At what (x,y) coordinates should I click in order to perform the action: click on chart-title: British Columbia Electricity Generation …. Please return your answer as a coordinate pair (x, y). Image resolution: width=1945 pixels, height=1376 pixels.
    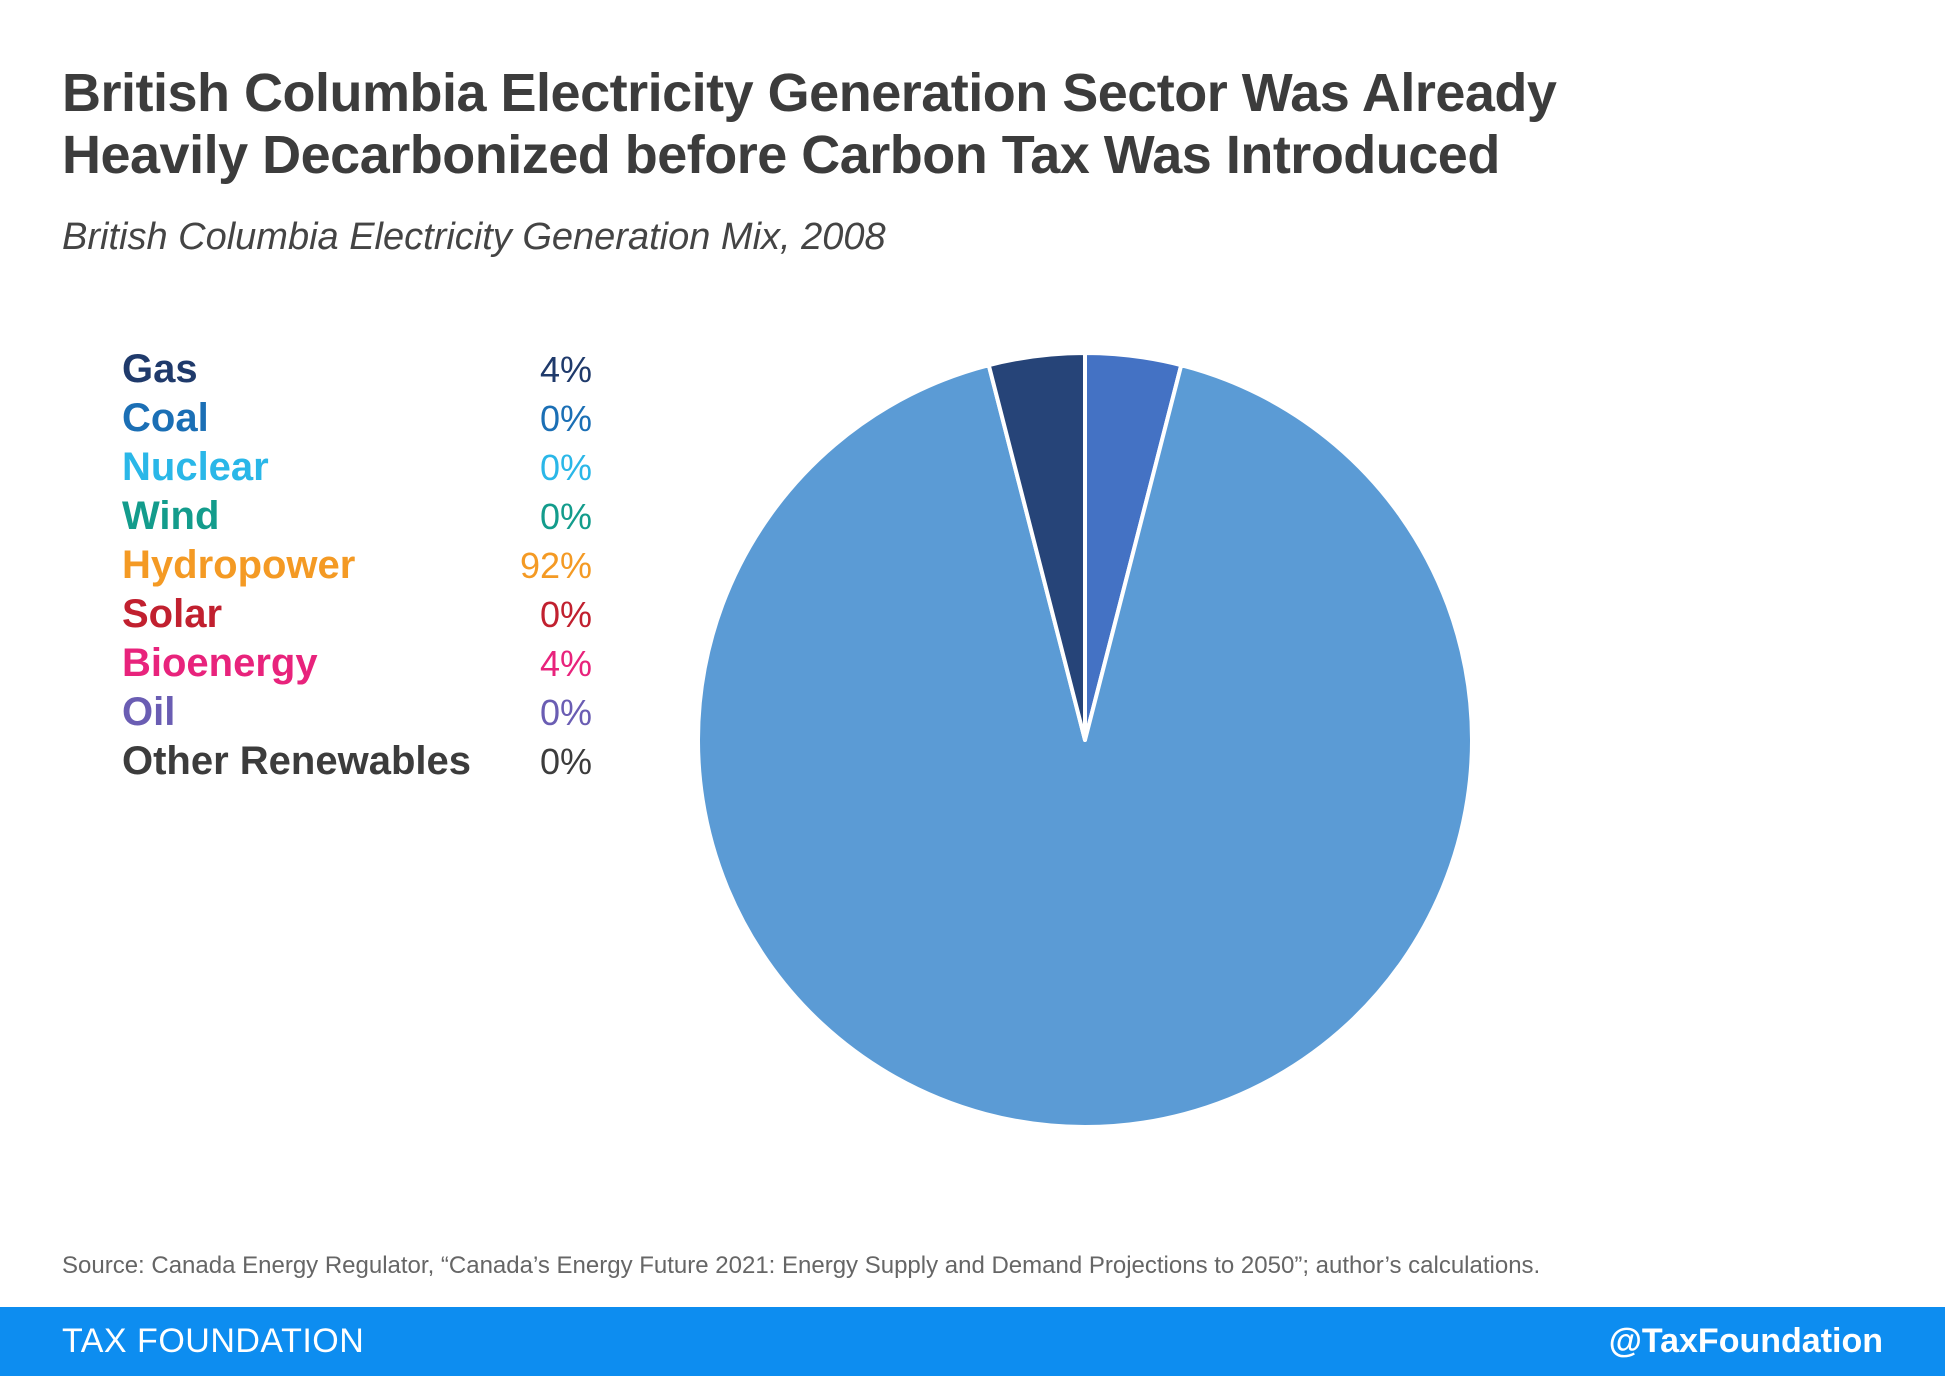
    Looking at the image, I should click on (962, 124).